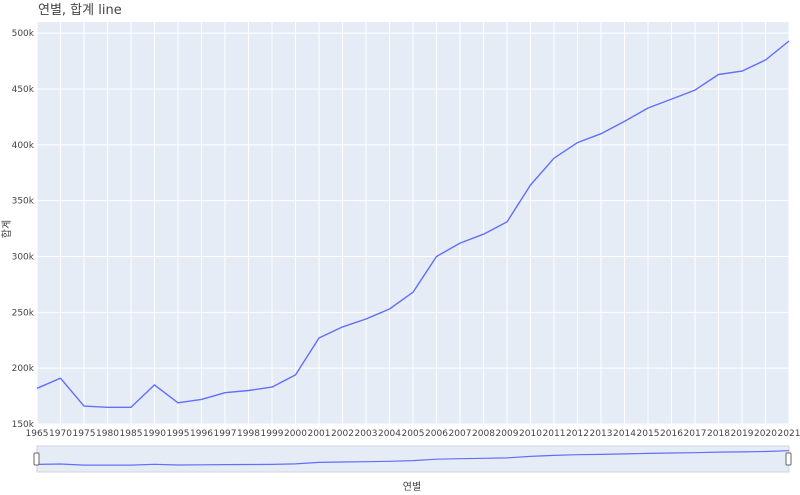  Describe the element at coordinates (23, 146) in the screenshot. I see `y-tick-label: 400k` at that location.